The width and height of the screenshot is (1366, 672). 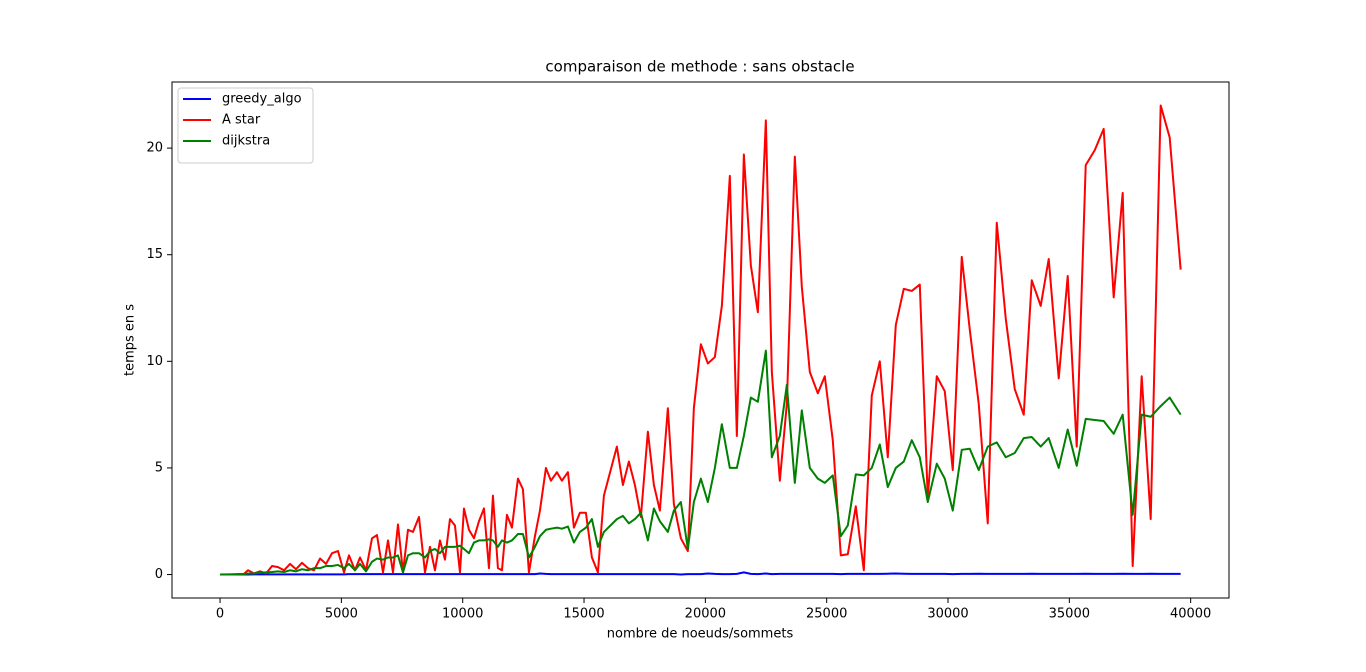 What do you see at coordinates (159, 574) in the screenshot?
I see `y-tick-label: 0` at bounding box center [159, 574].